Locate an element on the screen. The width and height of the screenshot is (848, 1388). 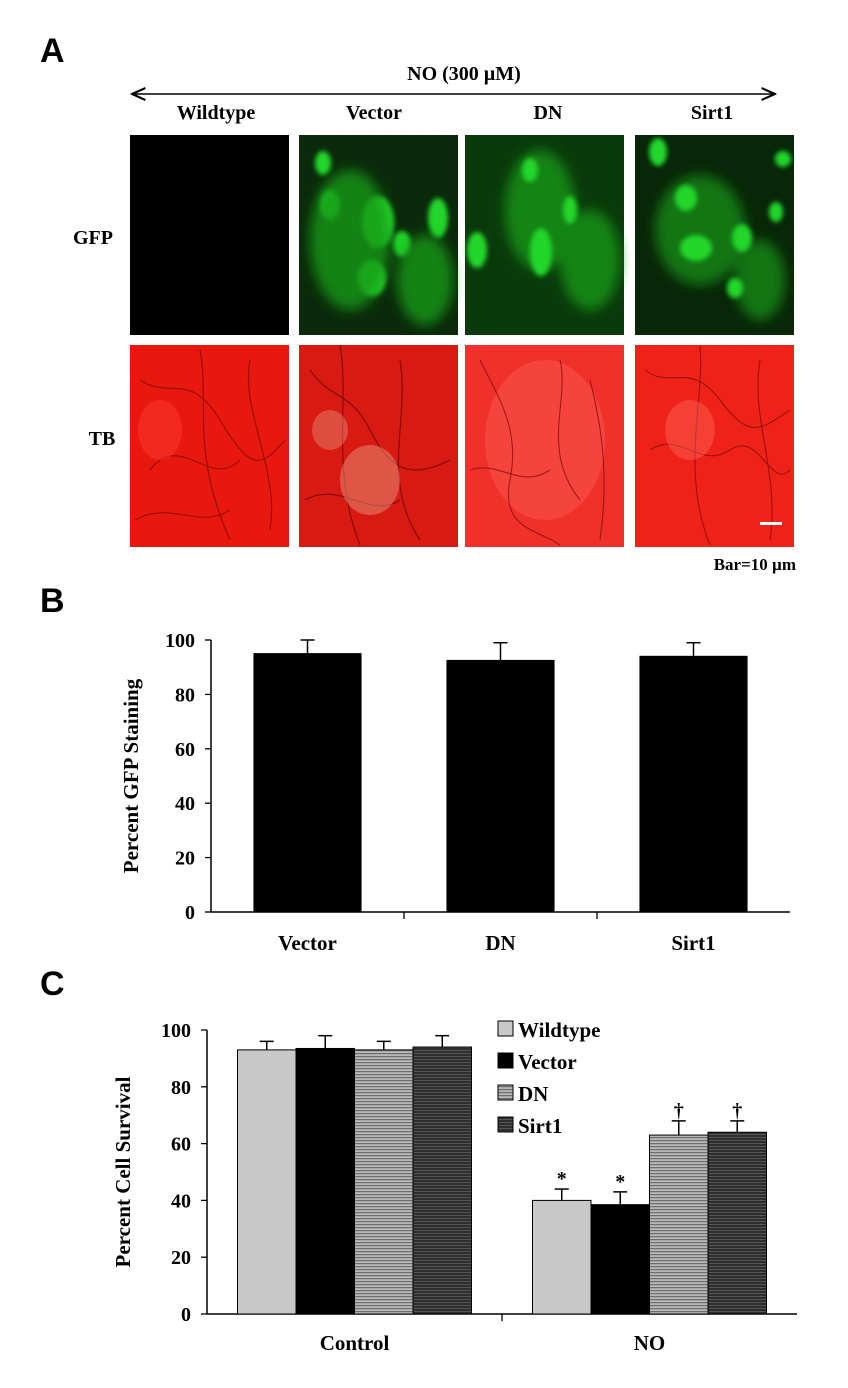
panel-b-letter: B is located at coordinates (52, 601).